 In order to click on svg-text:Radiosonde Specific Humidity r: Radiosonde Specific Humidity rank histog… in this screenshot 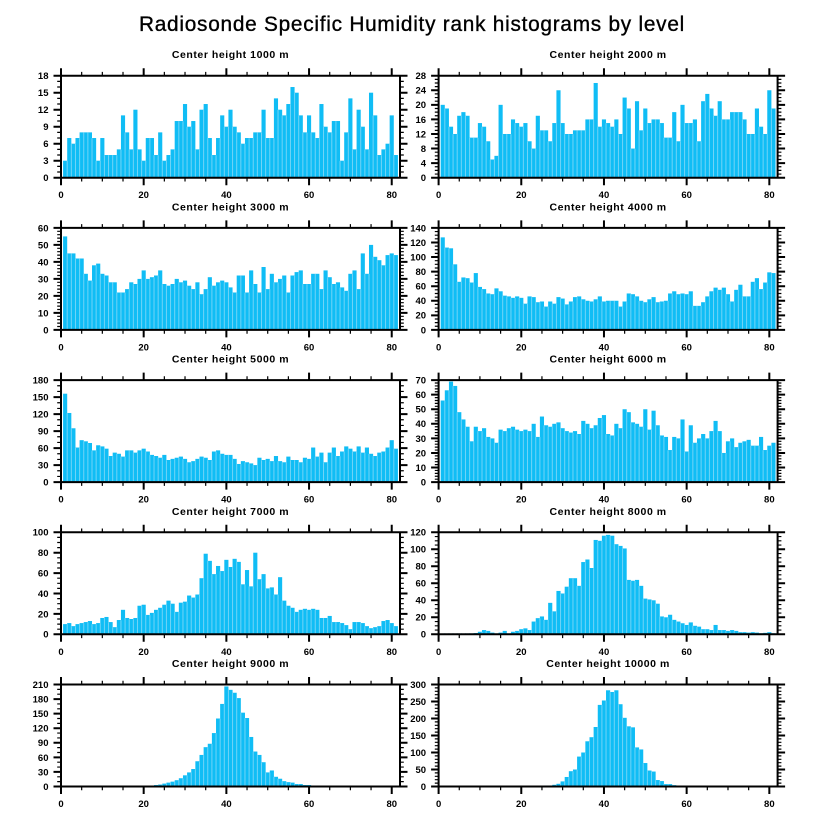, I will do `click(412, 24)`.